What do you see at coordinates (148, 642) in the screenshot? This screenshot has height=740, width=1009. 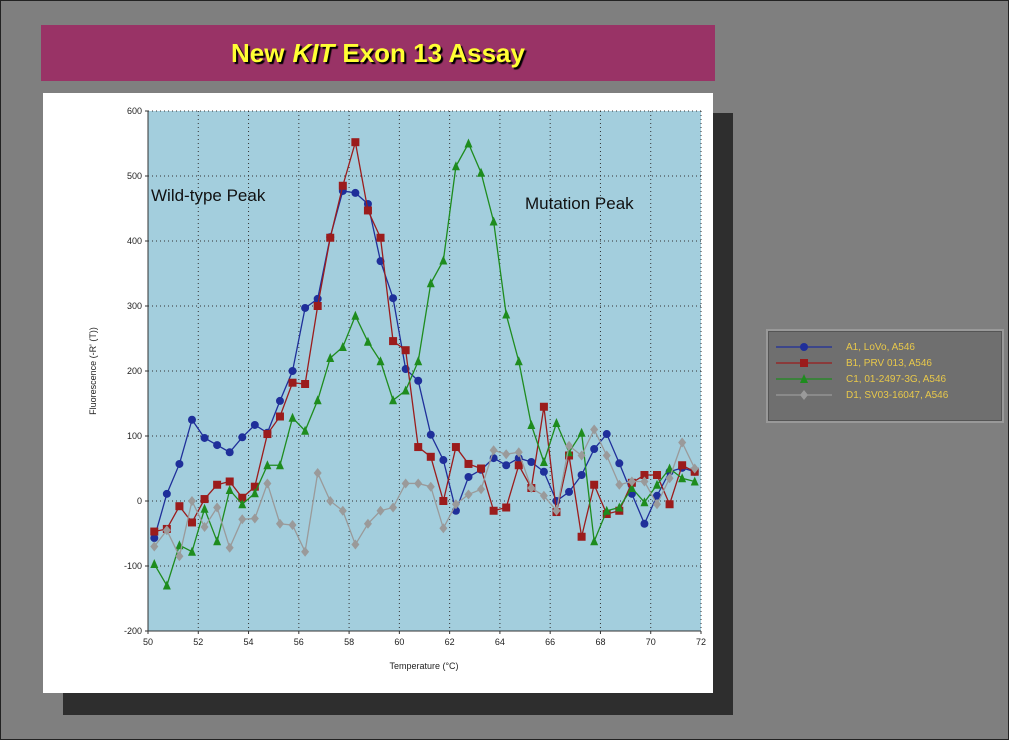 I see `x-tick-label: 50` at bounding box center [148, 642].